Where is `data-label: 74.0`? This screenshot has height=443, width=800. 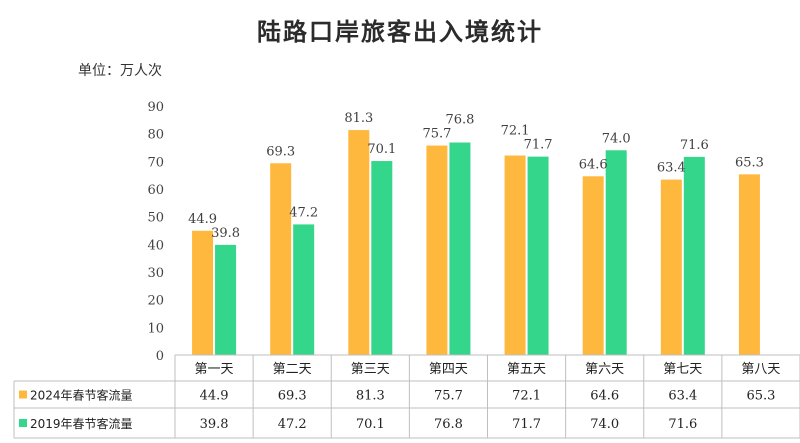 data-label: 74.0 is located at coordinates (616, 138).